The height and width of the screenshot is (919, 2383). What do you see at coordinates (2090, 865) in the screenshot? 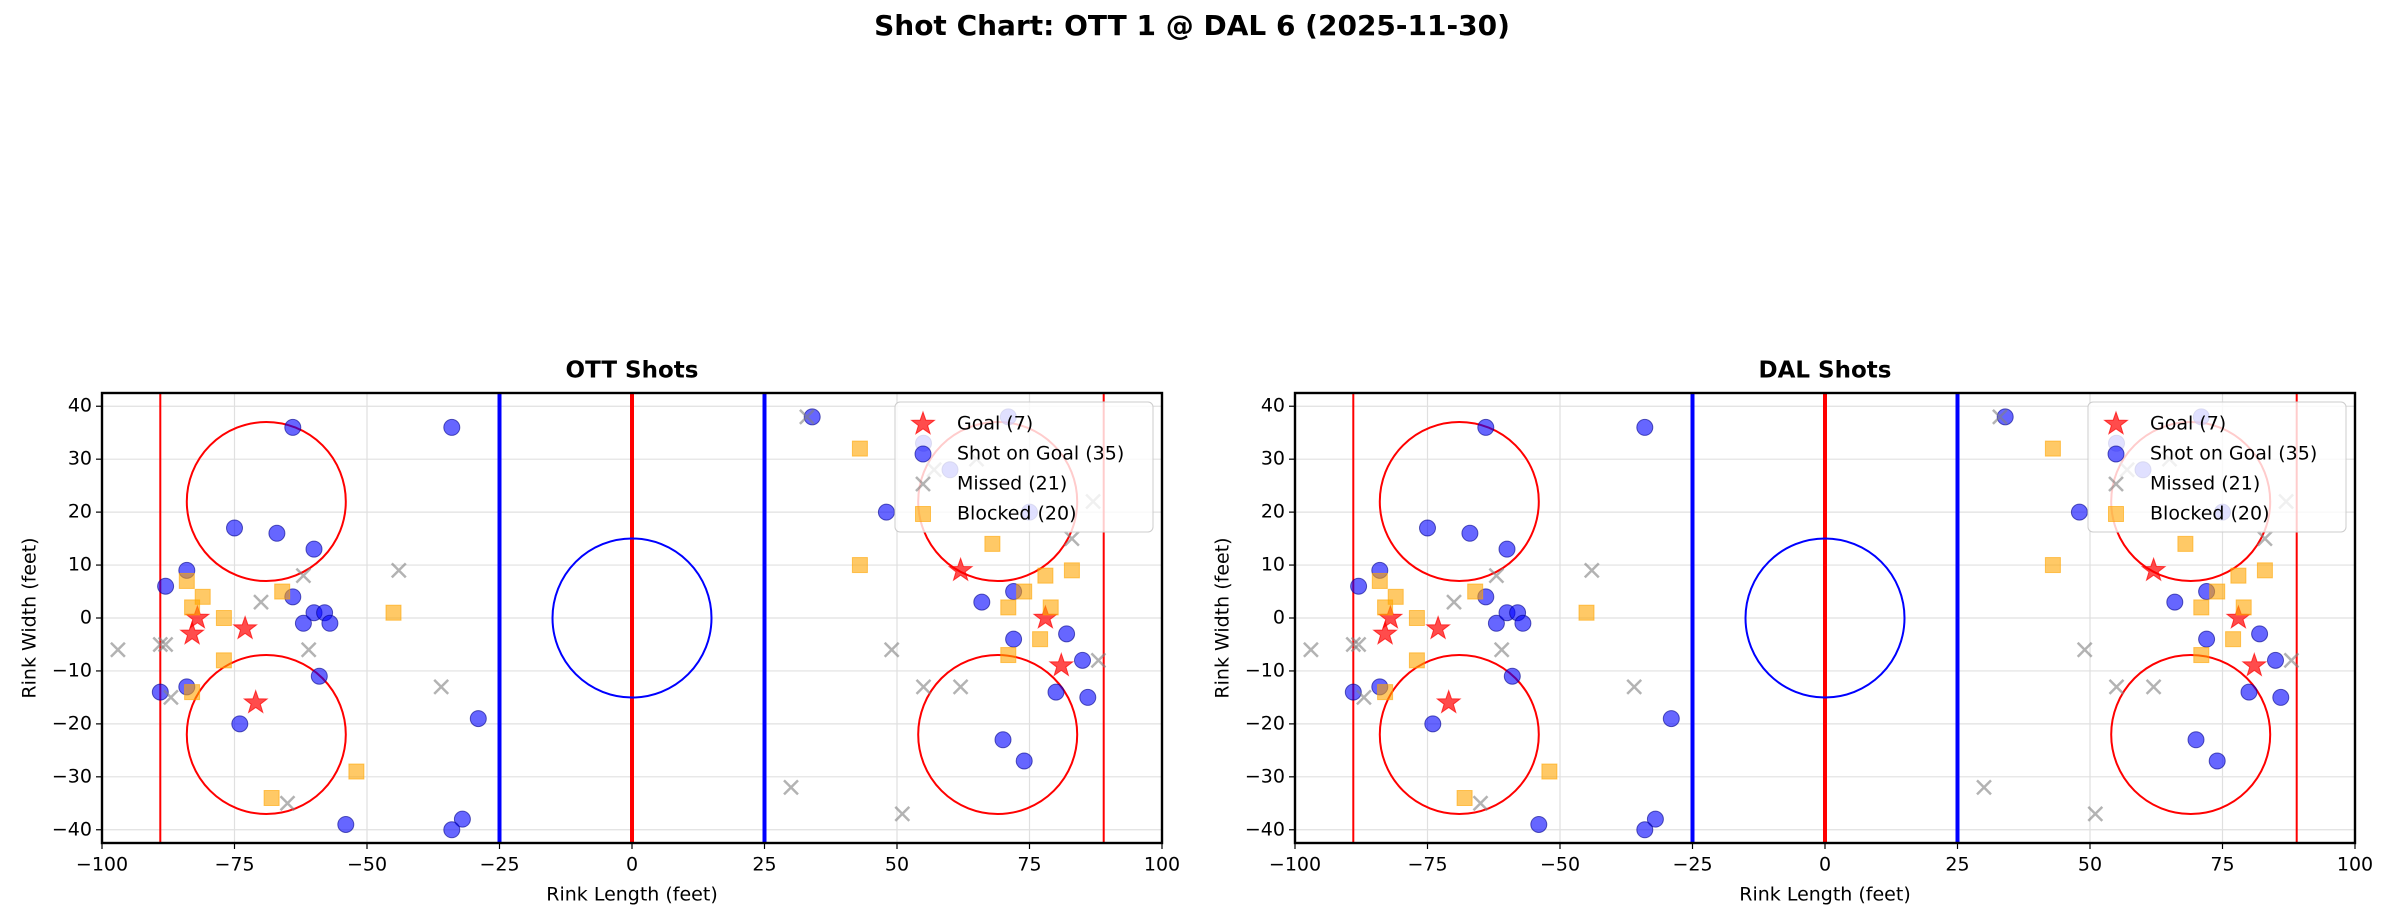
I see `x-tick-label: 50` at bounding box center [2090, 865].